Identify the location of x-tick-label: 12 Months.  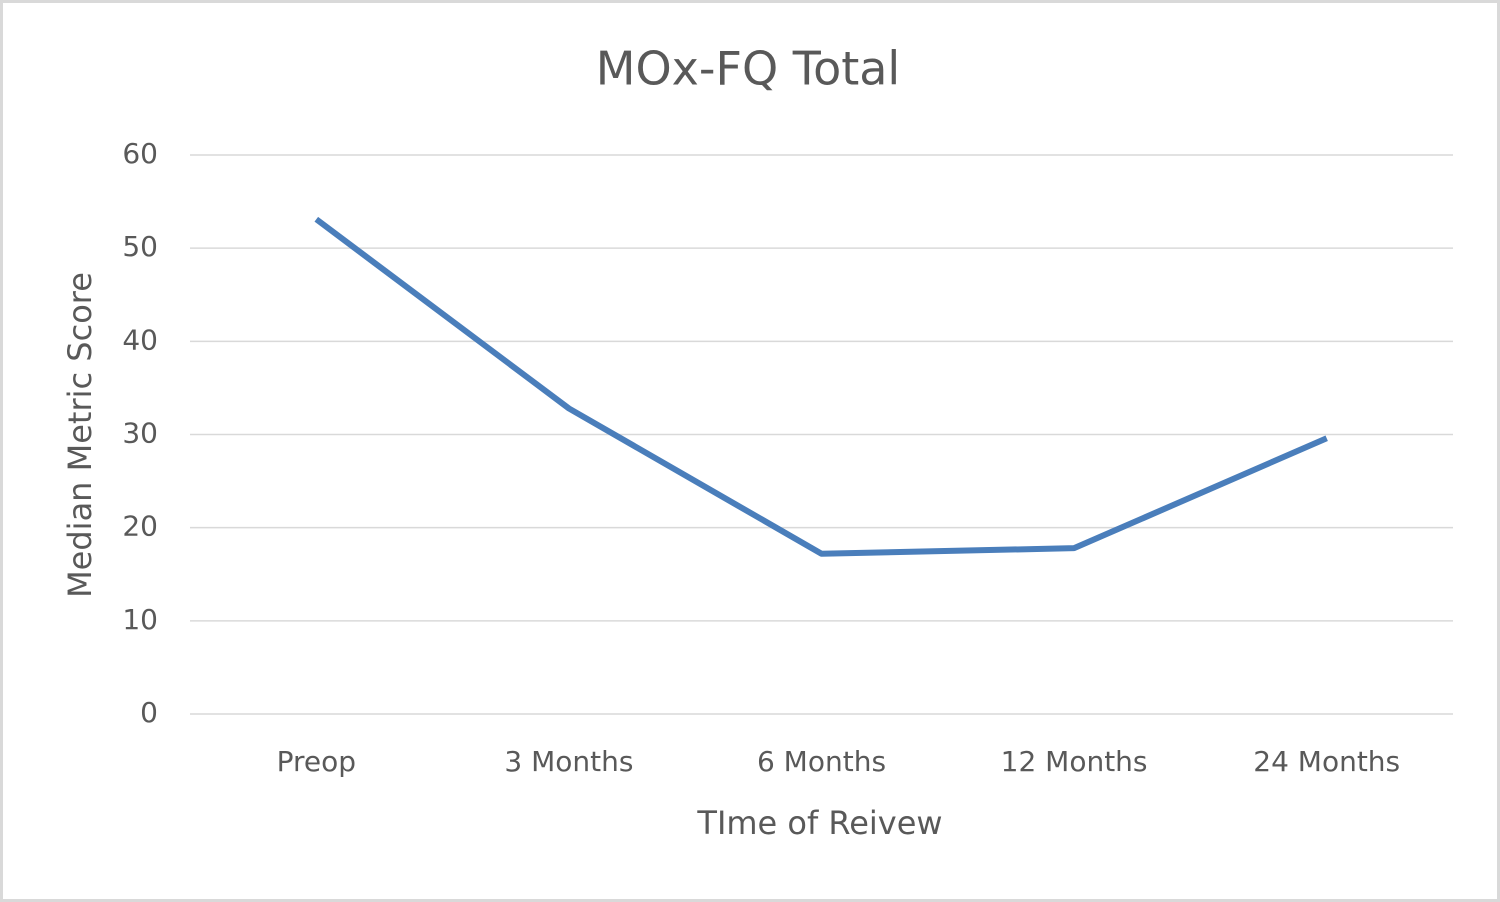
(1074, 761).